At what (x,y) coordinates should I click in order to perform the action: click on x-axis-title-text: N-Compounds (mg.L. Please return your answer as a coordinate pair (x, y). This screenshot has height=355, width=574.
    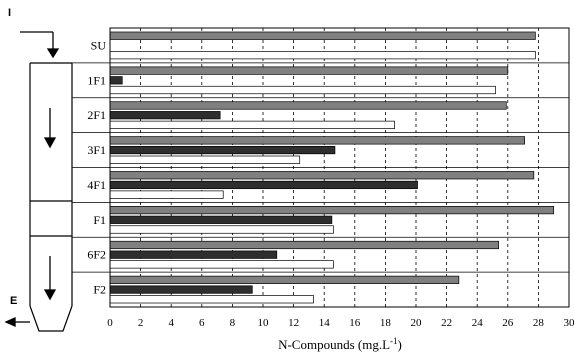
    Looking at the image, I should click on (334, 344).